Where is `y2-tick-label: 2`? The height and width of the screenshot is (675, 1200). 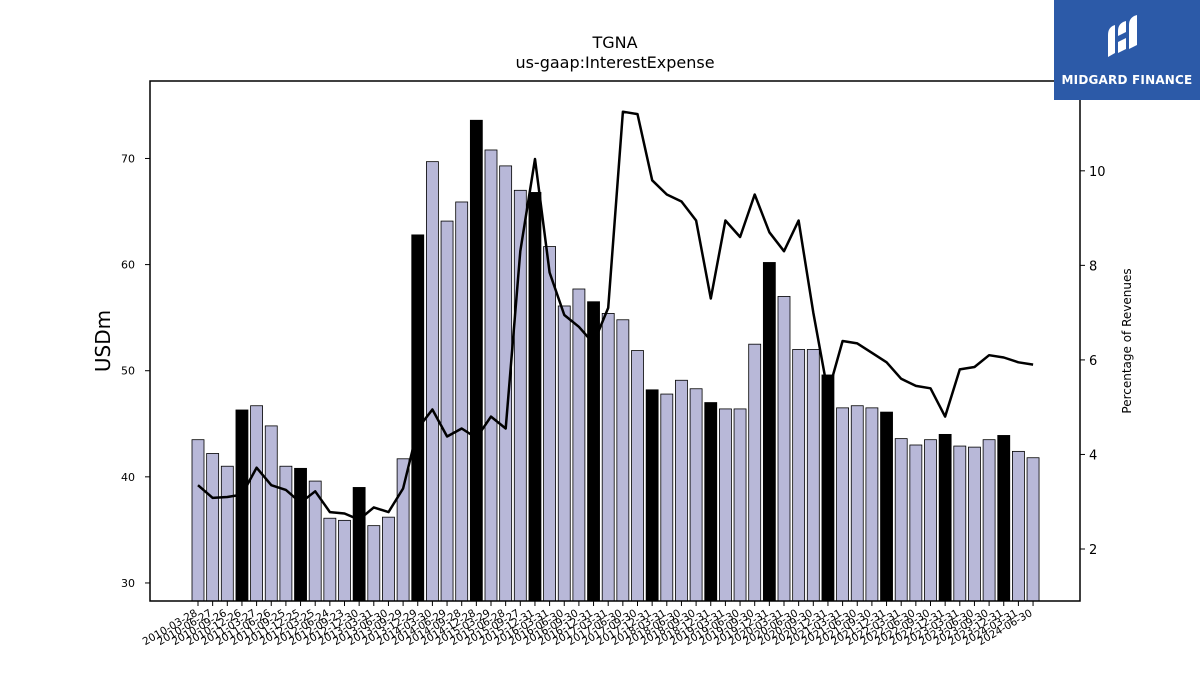 y2-tick-label: 2 is located at coordinates (1093, 550).